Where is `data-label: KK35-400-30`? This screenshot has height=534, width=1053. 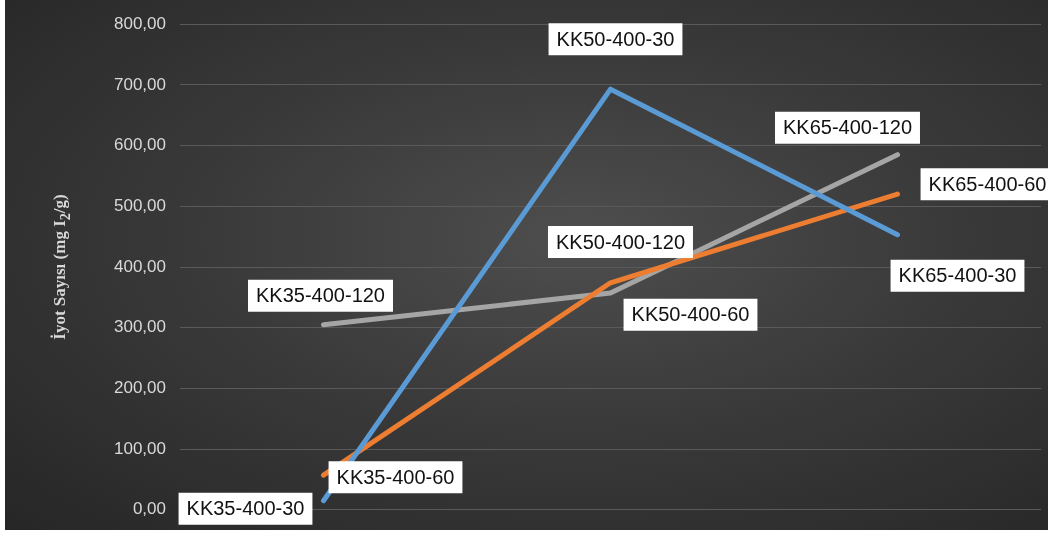
data-label: KK35-400-30 is located at coordinates (245, 508).